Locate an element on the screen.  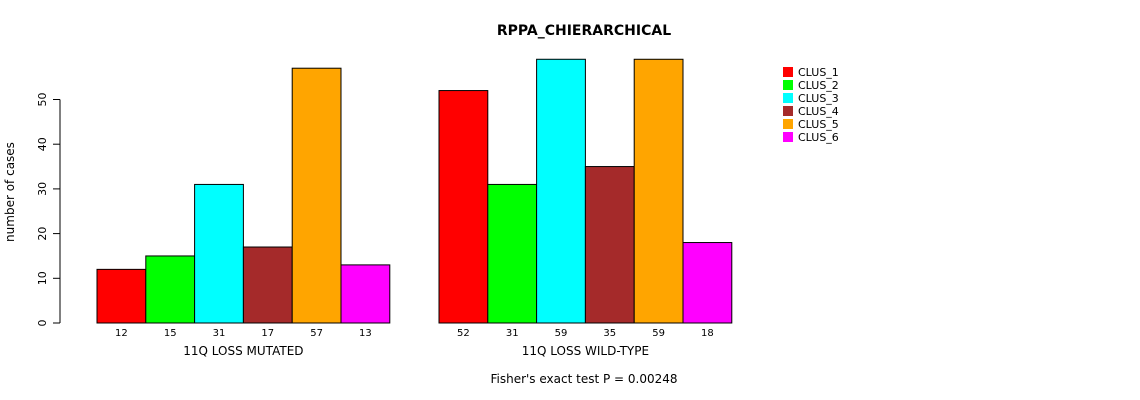
chart-title: RPPA_CHIERARCHICAL is located at coordinates (584, 31).